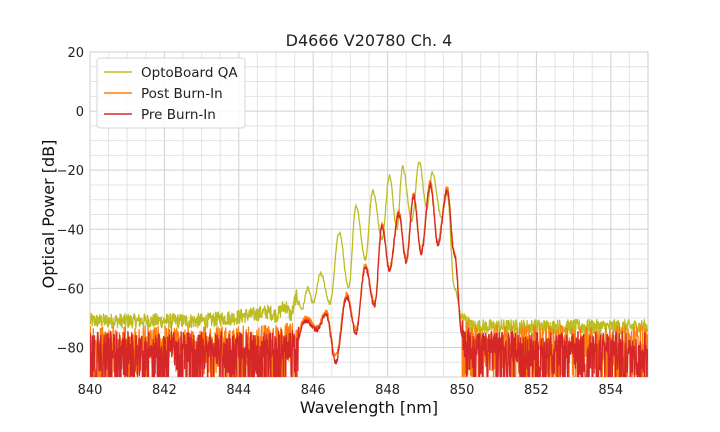 The width and height of the screenshot is (720, 432). What do you see at coordinates (387, 390) in the screenshot?
I see `x-tick-label: 848` at bounding box center [387, 390].